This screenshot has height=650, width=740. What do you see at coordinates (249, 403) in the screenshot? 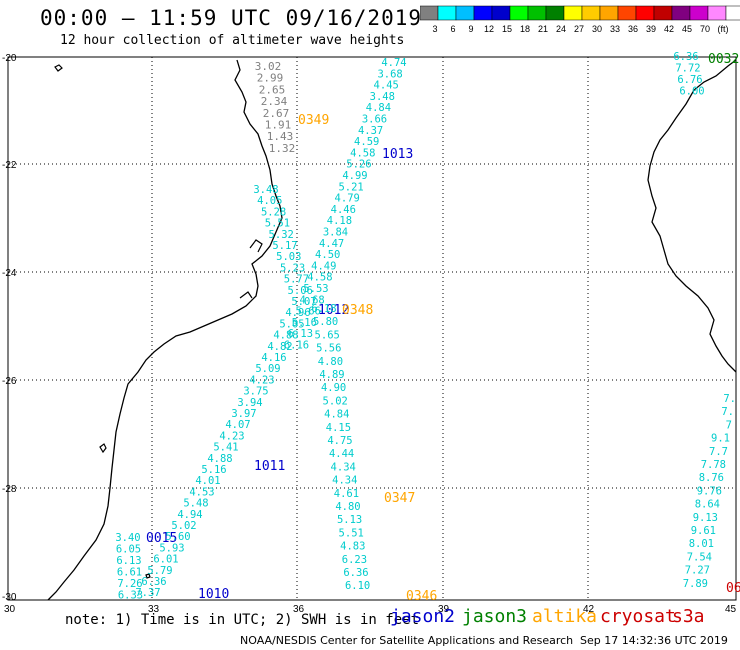
I see `swh-value: 3.94` at bounding box center [249, 403].